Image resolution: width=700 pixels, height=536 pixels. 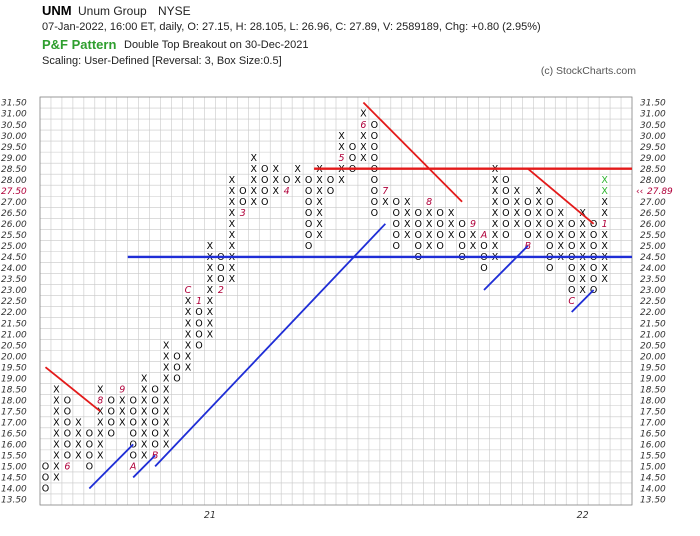 What do you see at coordinates (588, 71) in the screenshot?
I see `copyright-credit: (c) StockCharts.com` at bounding box center [588, 71].